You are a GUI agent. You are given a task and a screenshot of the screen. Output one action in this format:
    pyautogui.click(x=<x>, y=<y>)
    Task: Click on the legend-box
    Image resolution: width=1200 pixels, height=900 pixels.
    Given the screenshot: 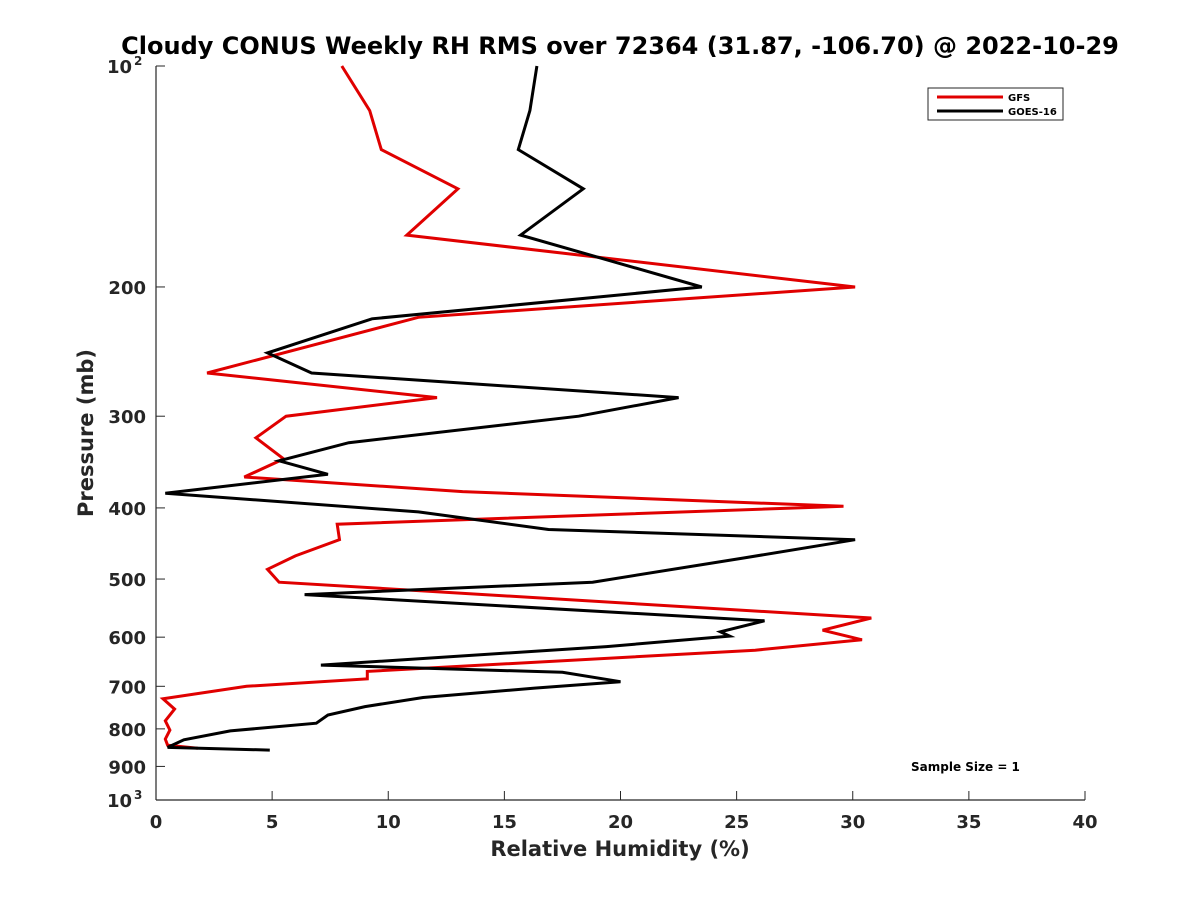 What is the action you would take?
    pyautogui.click(x=995, y=104)
    